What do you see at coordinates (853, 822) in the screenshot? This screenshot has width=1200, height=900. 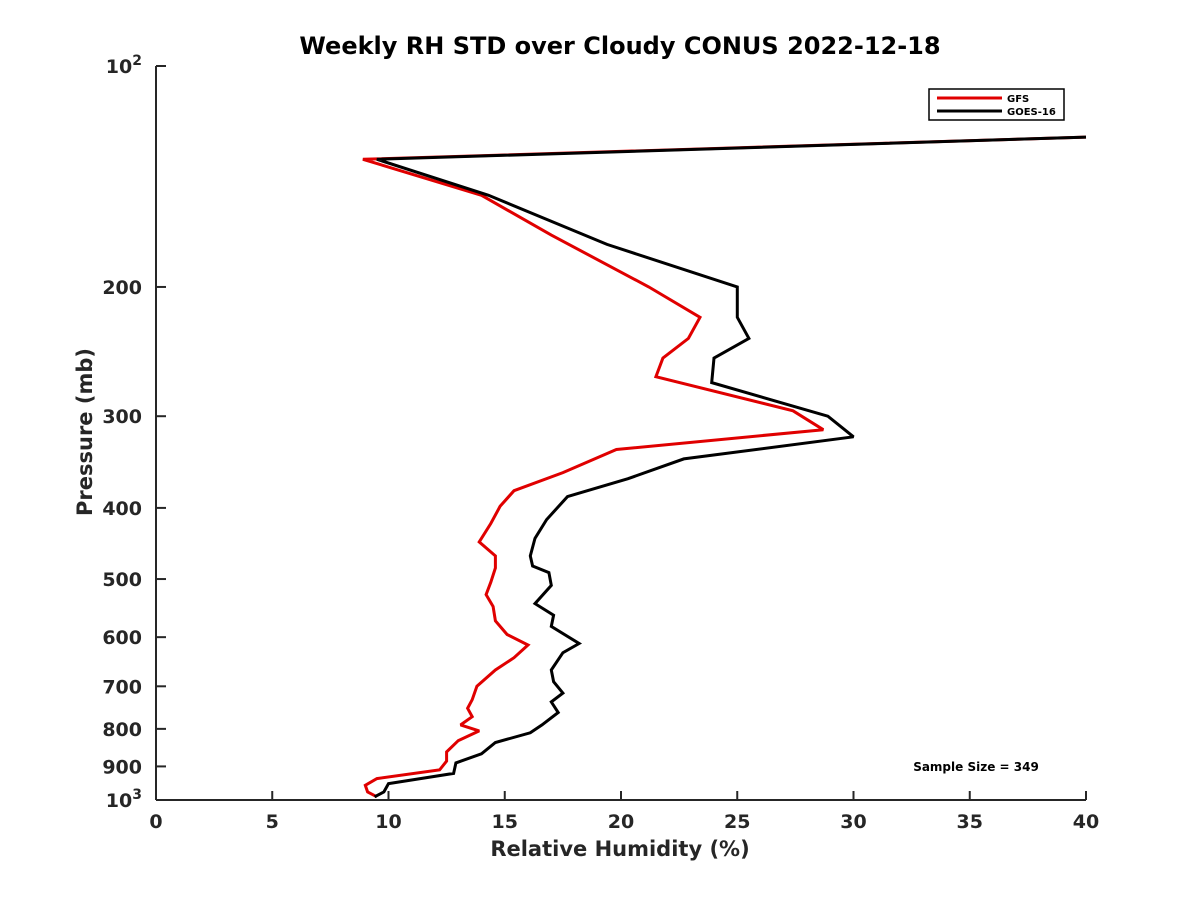 I see `x-tick-label: 30` at bounding box center [853, 822].